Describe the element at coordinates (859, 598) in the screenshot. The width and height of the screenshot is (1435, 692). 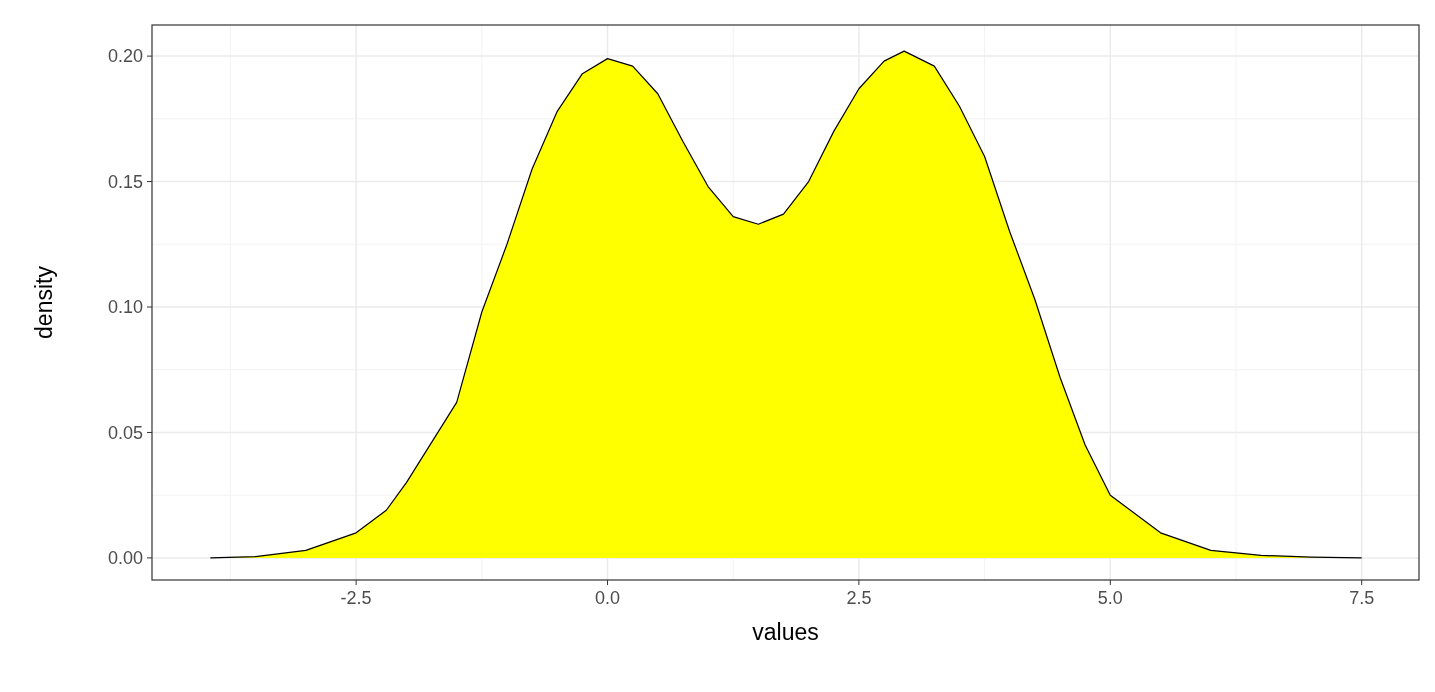
I see `x-tick-label: 2.5` at that location.